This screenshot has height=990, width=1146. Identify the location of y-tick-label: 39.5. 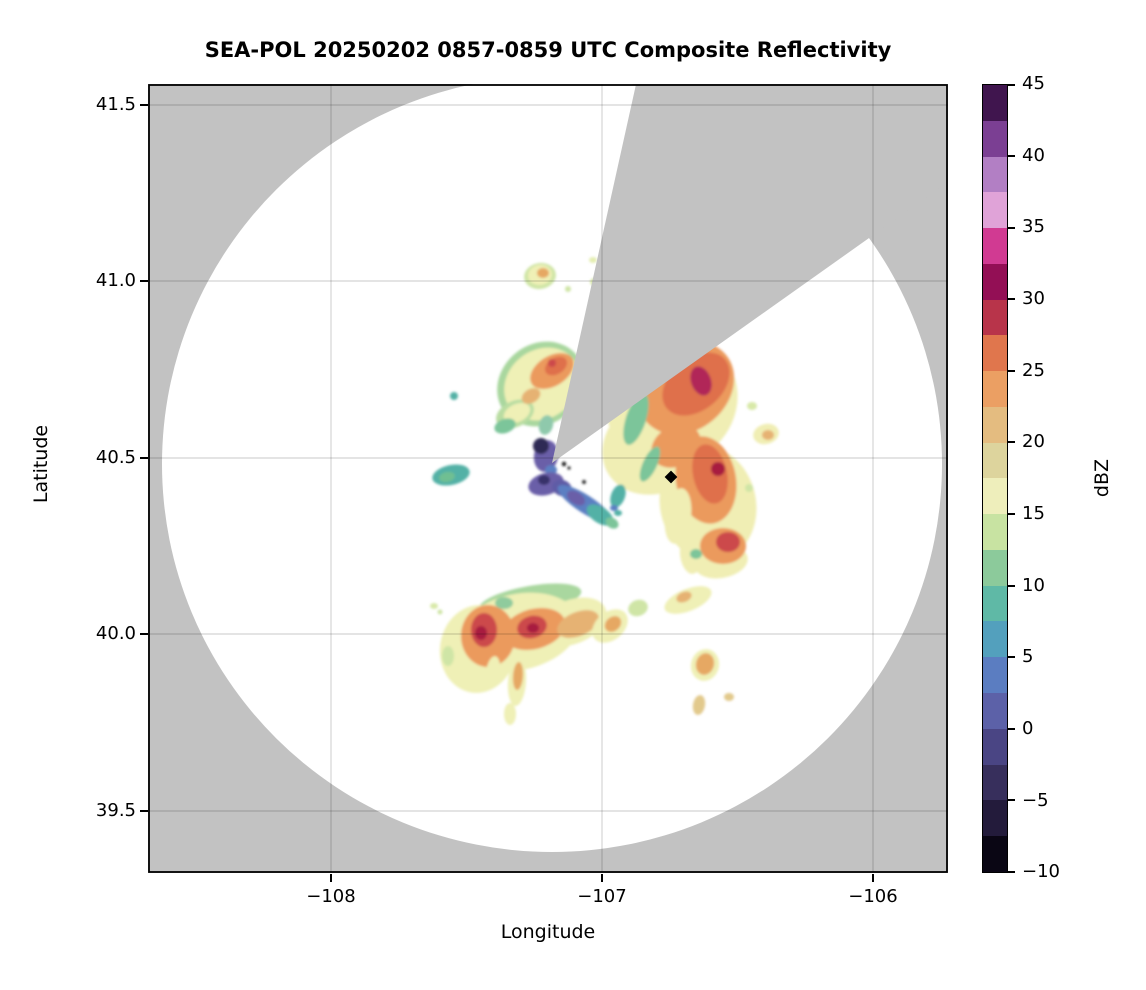
(115, 810).